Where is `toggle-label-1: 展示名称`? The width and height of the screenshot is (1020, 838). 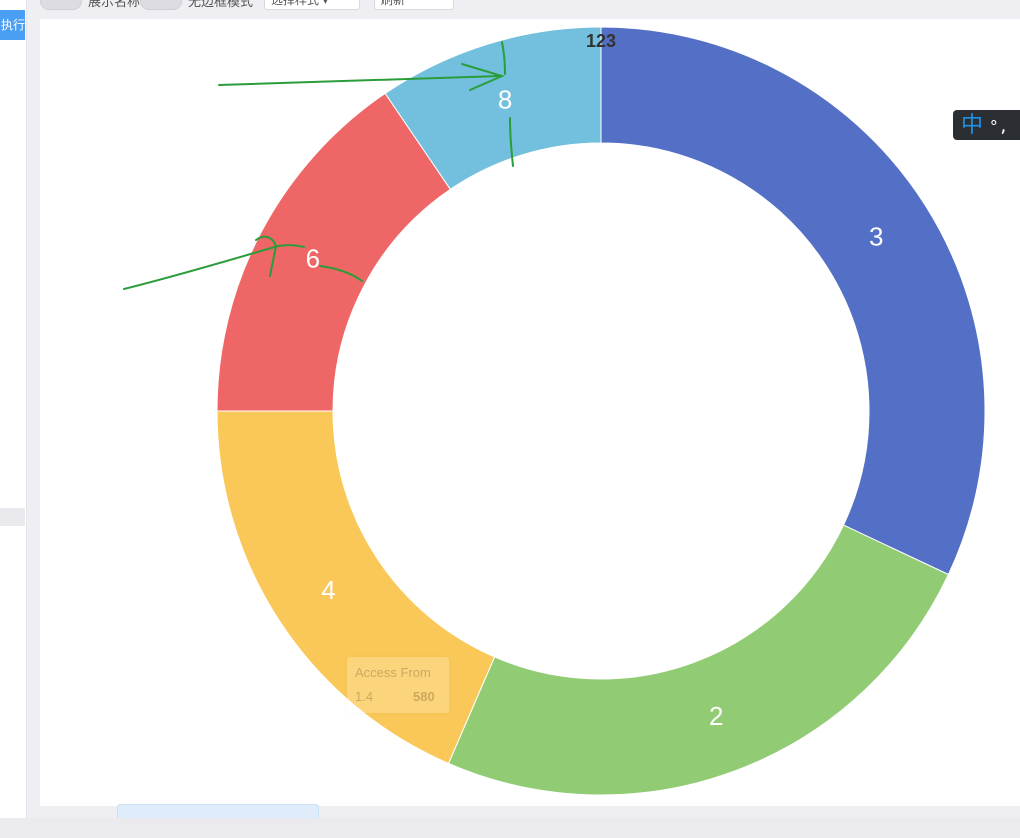 toggle-label-1: 展示名称 is located at coordinates (114, 4).